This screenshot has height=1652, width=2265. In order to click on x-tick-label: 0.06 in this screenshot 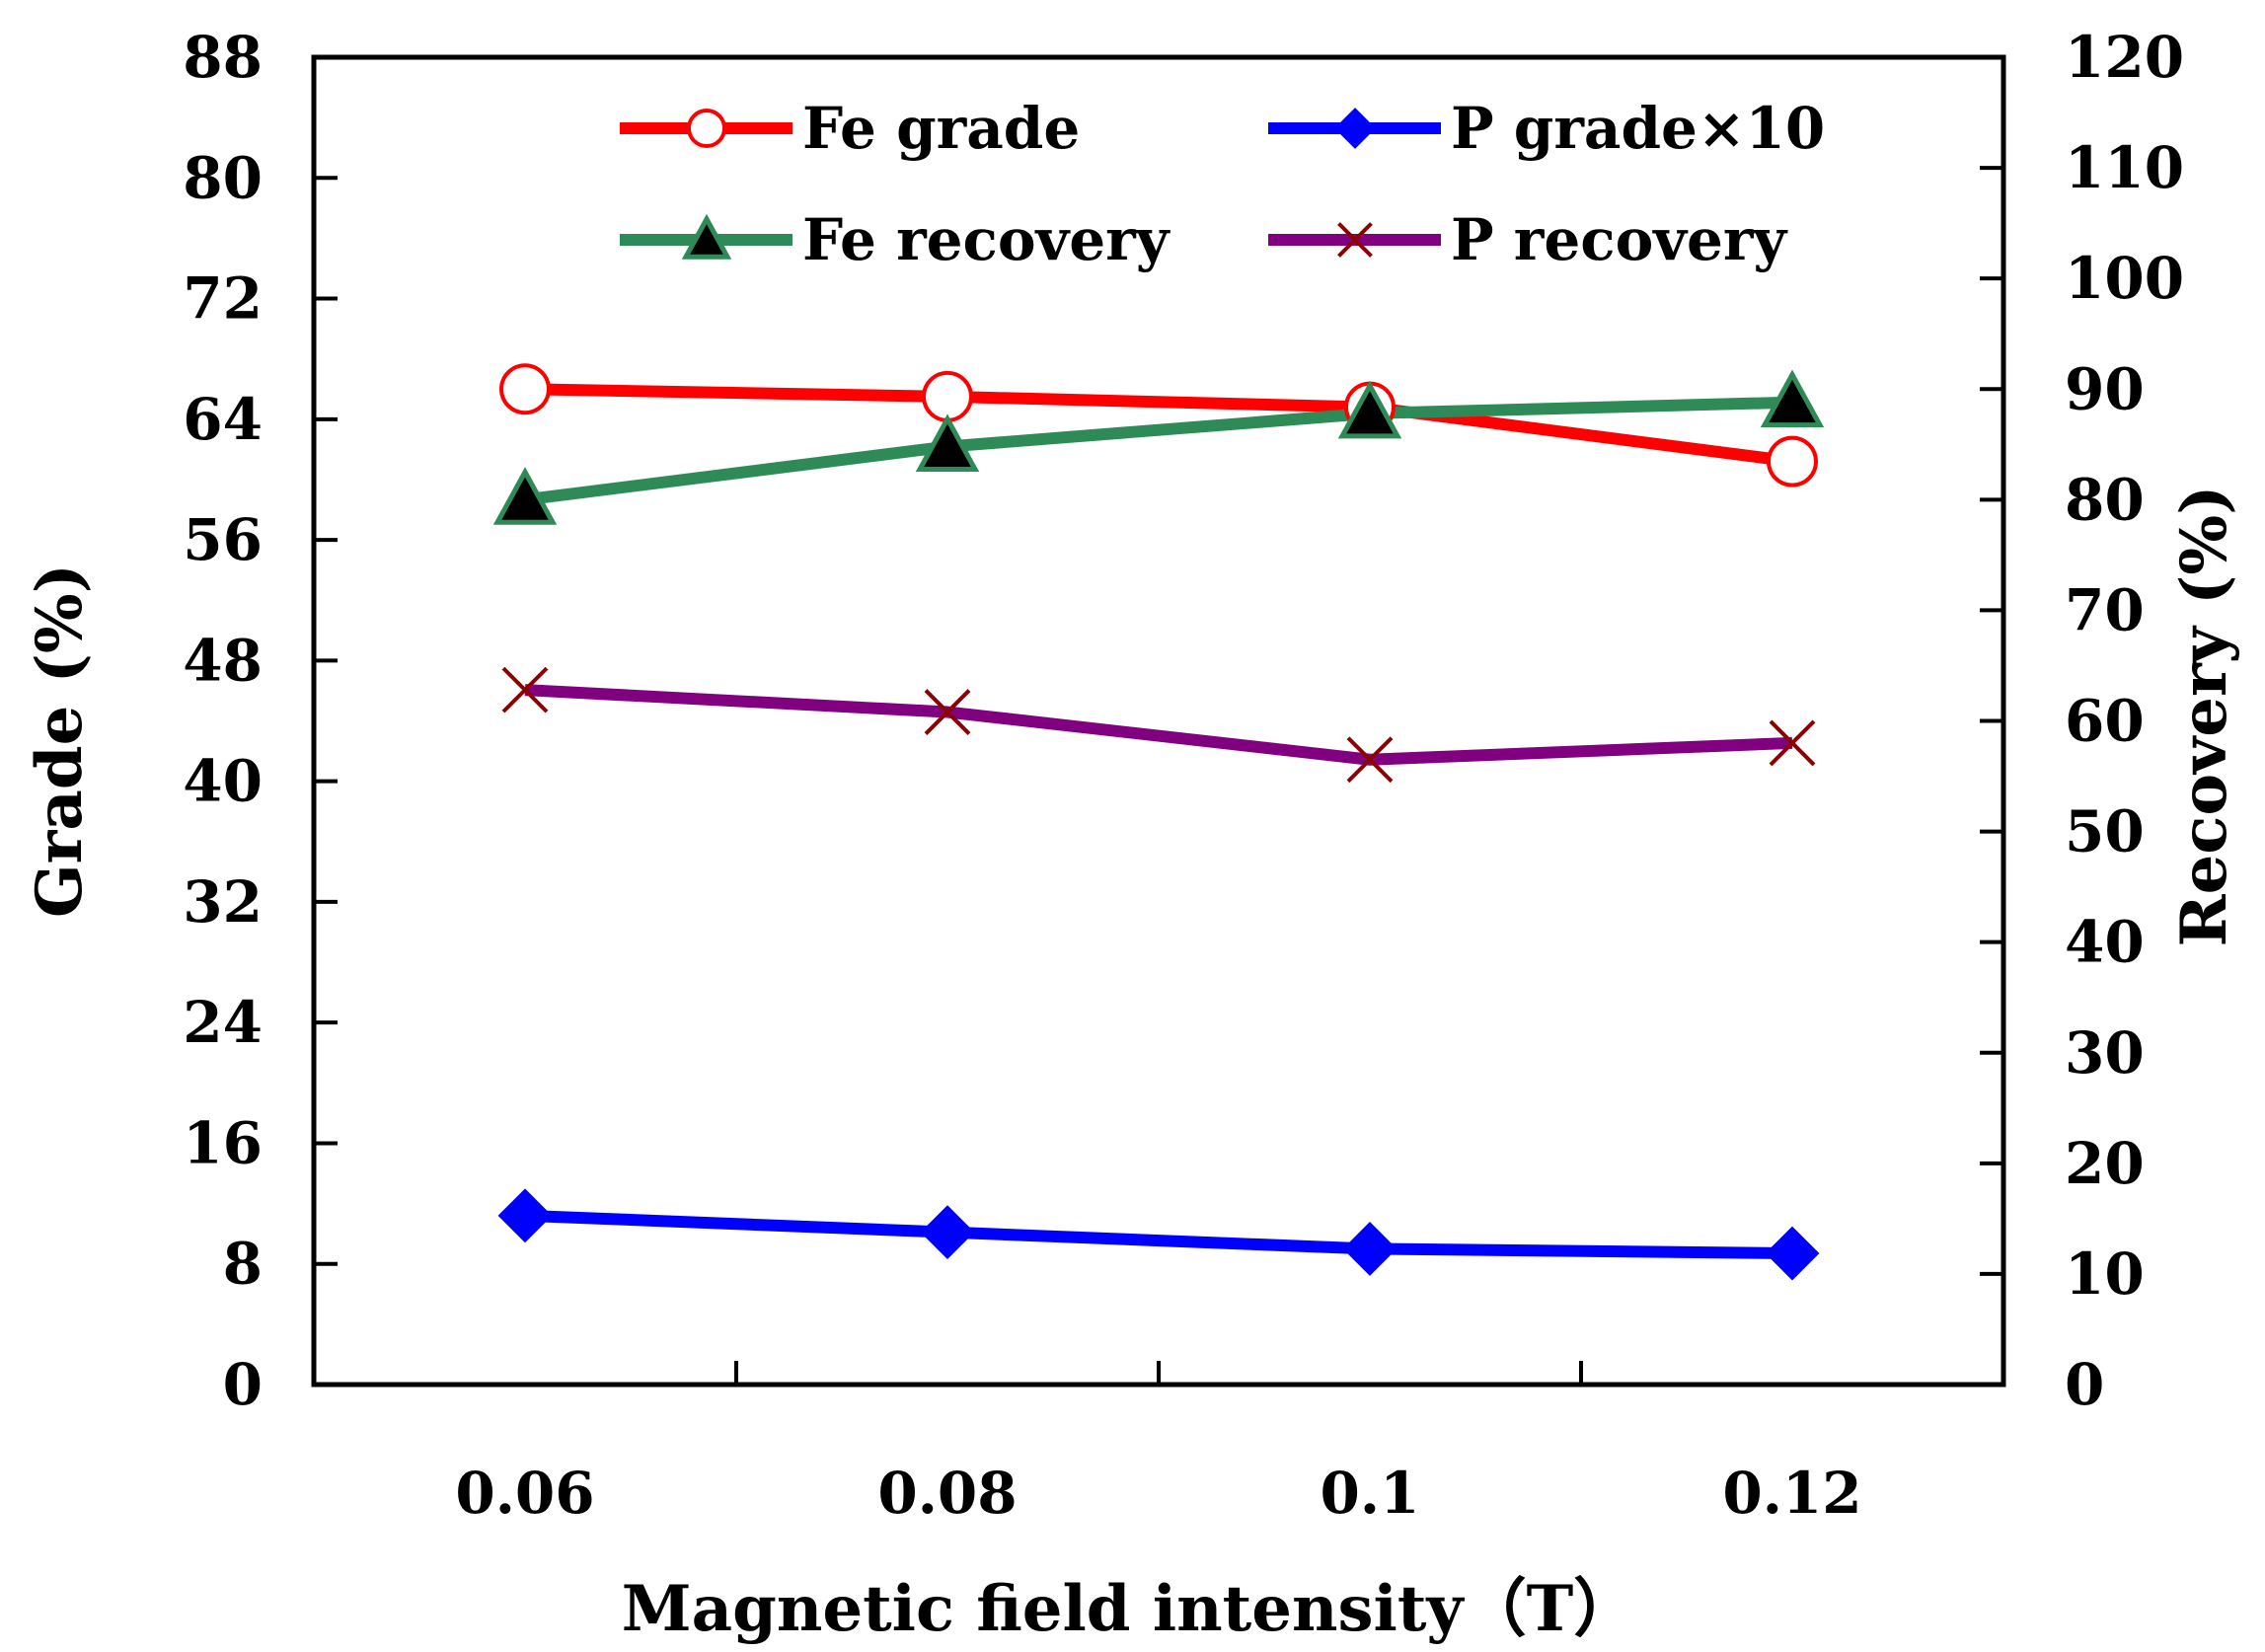, I will do `click(524, 1493)`.